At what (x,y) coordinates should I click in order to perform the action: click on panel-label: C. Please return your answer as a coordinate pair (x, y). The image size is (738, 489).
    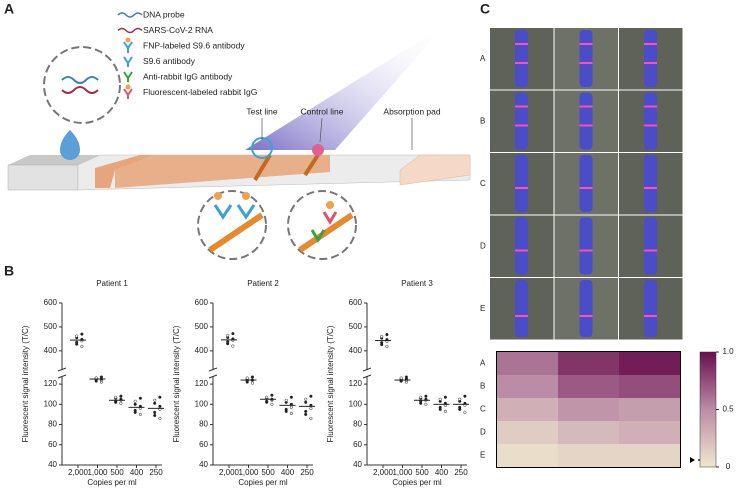
    Looking at the image, I should click on (485, 9).